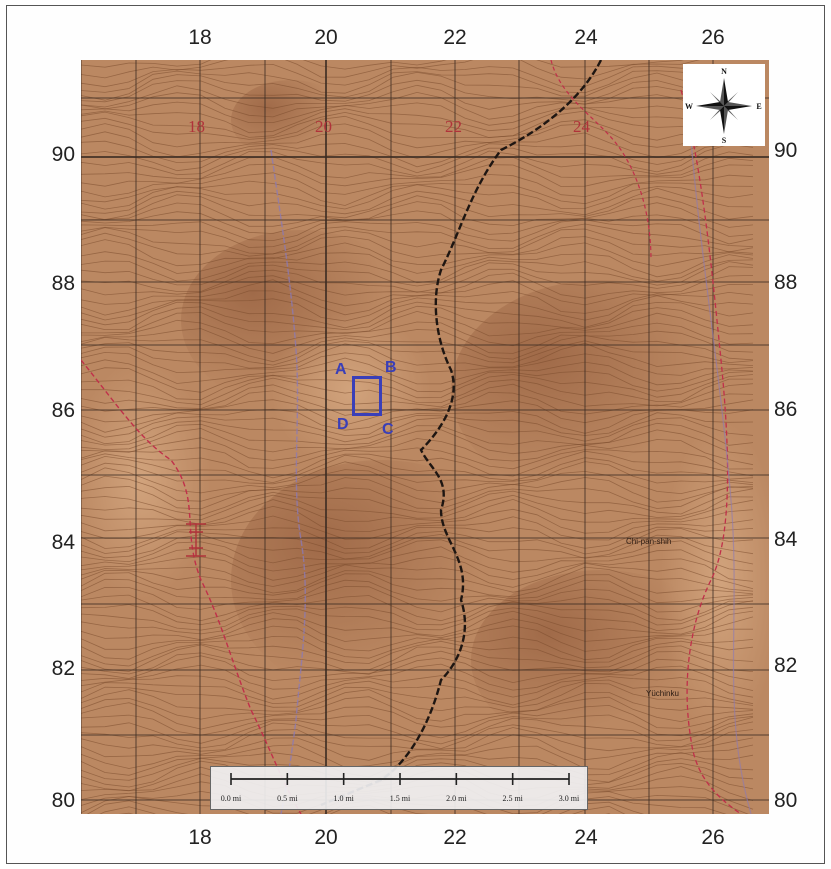  I want to click on y-tick-left-80: 80, so click(63, 800).